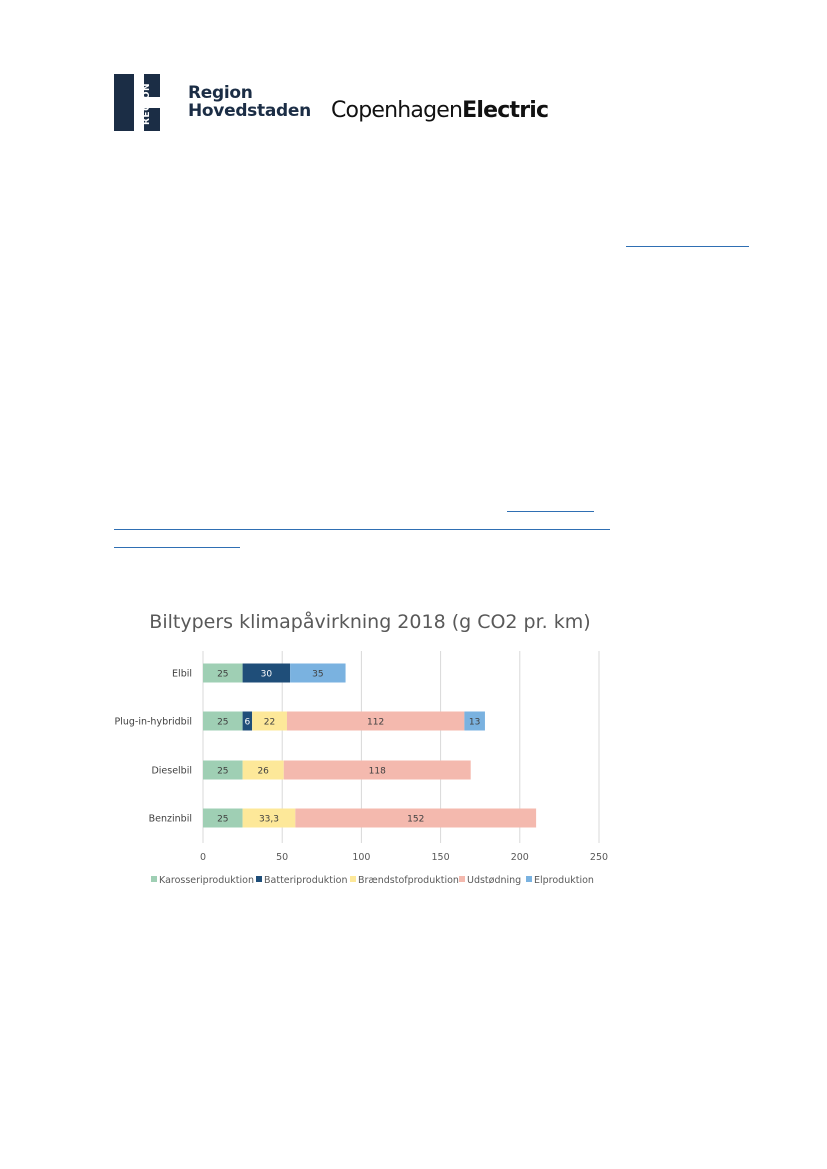 Image resolution: width=827 pixels, height=1169 pixels. What do you see at coordinates (220, 93) in the screenshot?
I see `logo-line-region: Region` at bounding box center [220, 93].